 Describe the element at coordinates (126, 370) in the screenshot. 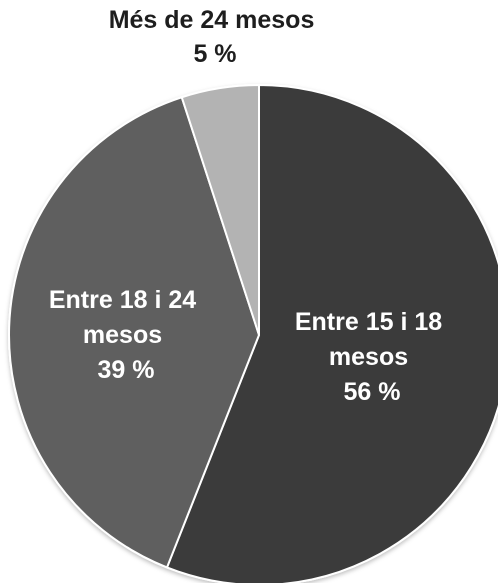

I see `slice-value-label: 39 %` at that location.